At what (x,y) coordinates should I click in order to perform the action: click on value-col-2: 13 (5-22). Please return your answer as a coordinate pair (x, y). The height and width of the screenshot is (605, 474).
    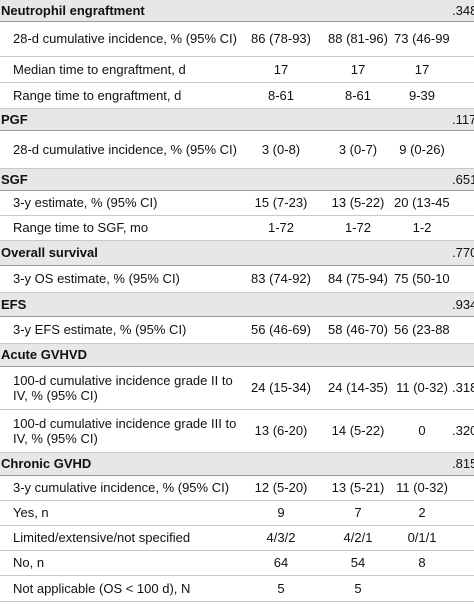
    Looking at the image, I should click on (358, 203).